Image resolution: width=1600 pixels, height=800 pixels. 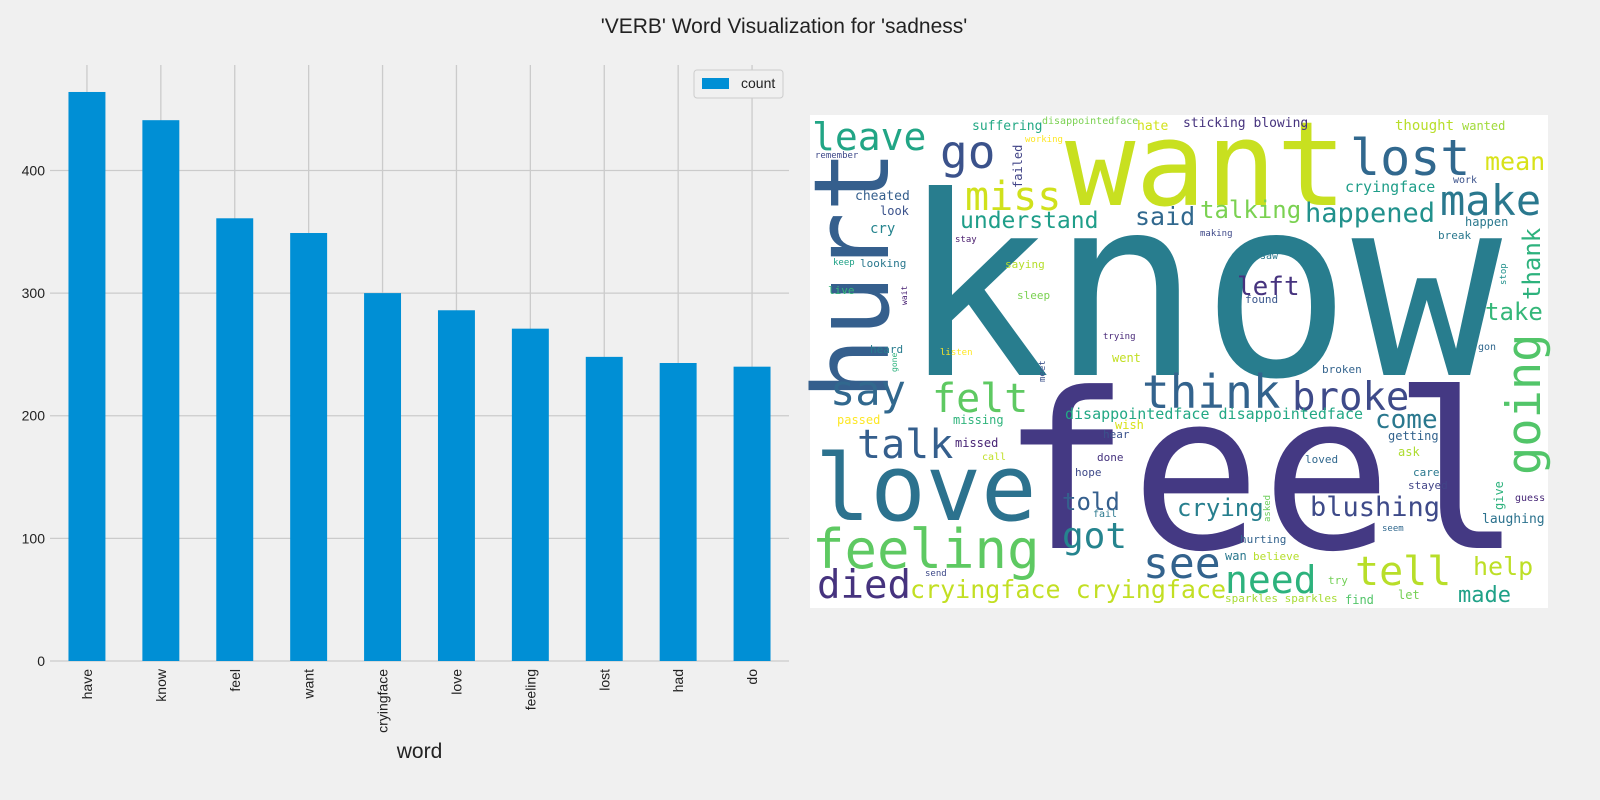 What do you see at coordinates (87, 684) in the screenshot?
I see `x-tick-label: have` at bounding box center [87, 684].